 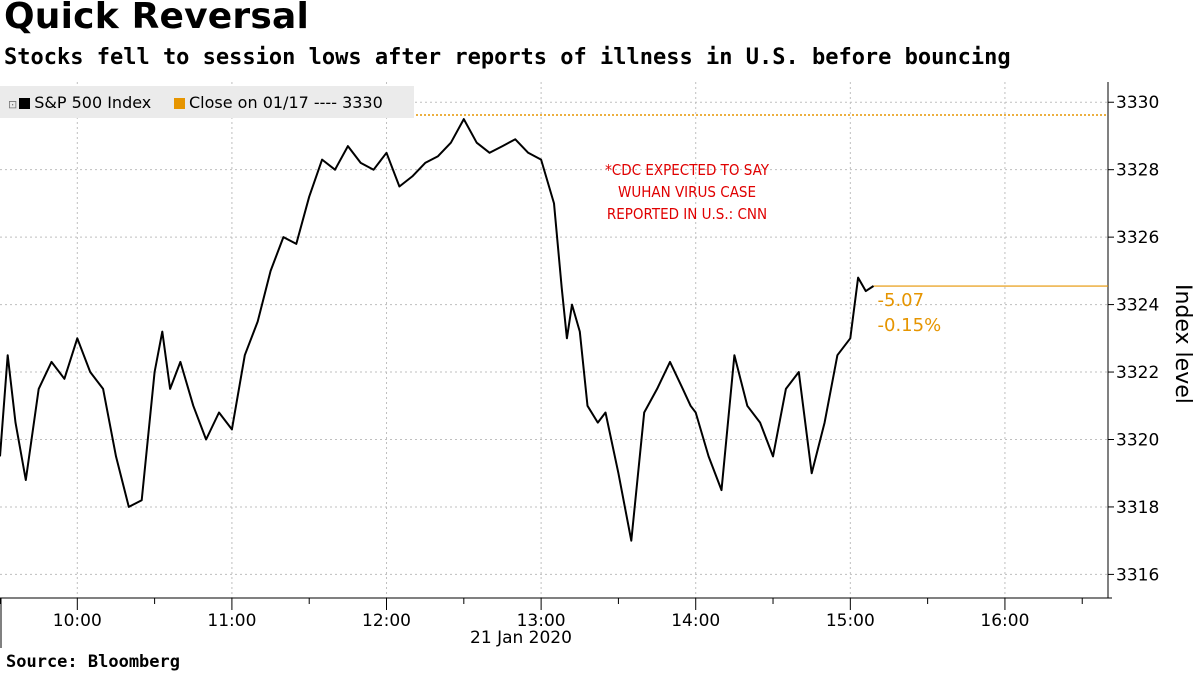 I want to click on annotation-line: REPORTED IN U.S.: CNN, so click(x=687, y=214).